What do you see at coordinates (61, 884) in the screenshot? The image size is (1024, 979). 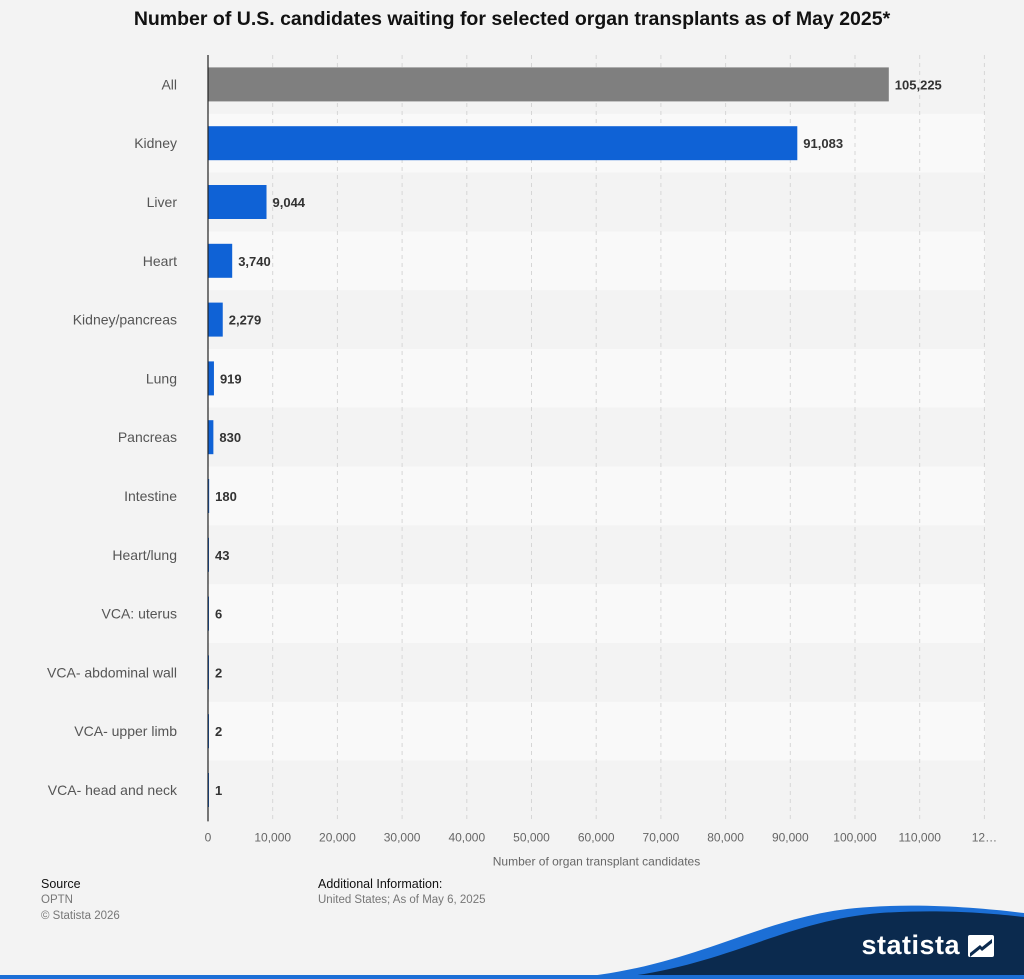 I see `source-heading: Source` at bounding box center [61, 884].